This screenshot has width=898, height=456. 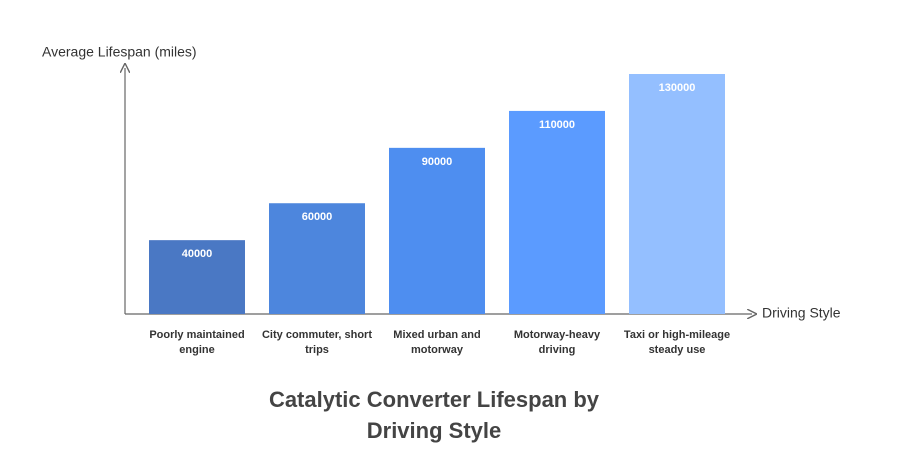 I want to click on x-tick-label: Mixed urban and motorway, so click(x=437, y=342).